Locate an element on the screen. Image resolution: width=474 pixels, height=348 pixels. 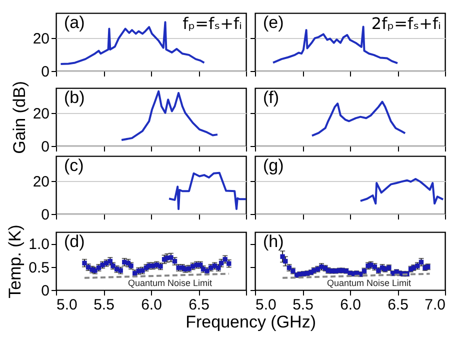
annotation: (c) is located at coordinates (74, 165).